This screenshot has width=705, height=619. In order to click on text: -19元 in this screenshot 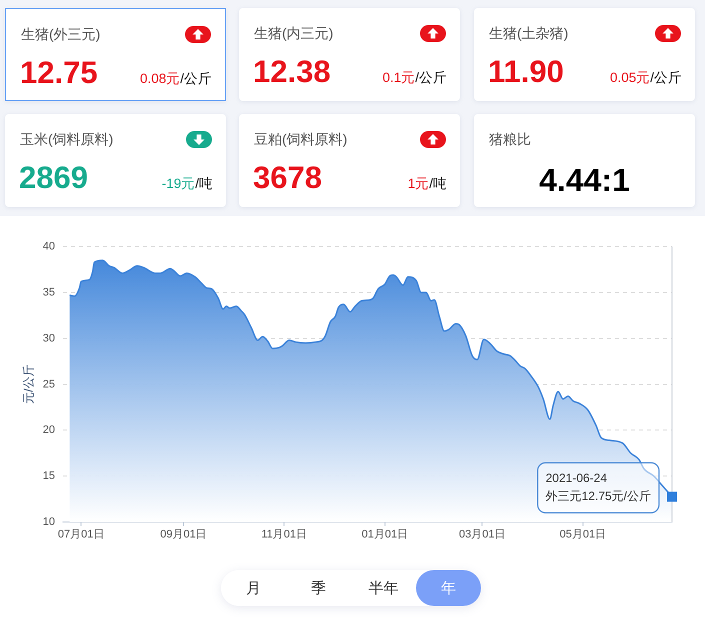, I will do `click(179, 183)`.